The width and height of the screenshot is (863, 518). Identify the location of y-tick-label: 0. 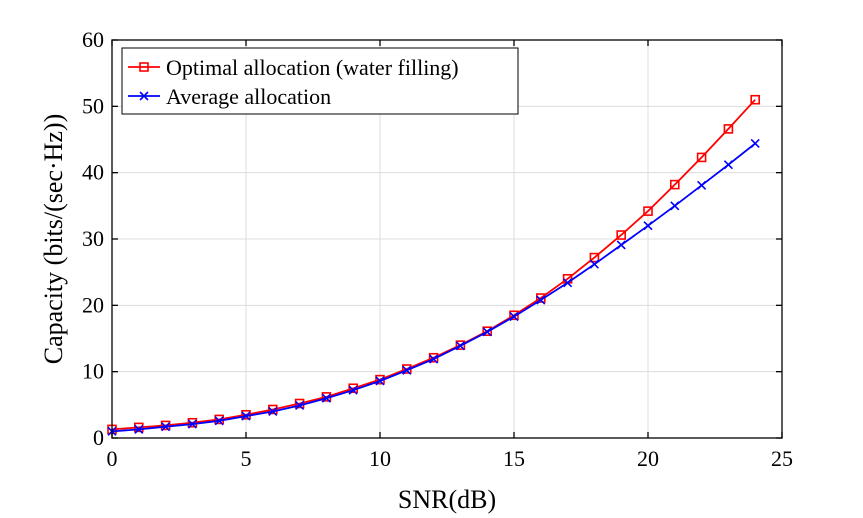
(98, 437).